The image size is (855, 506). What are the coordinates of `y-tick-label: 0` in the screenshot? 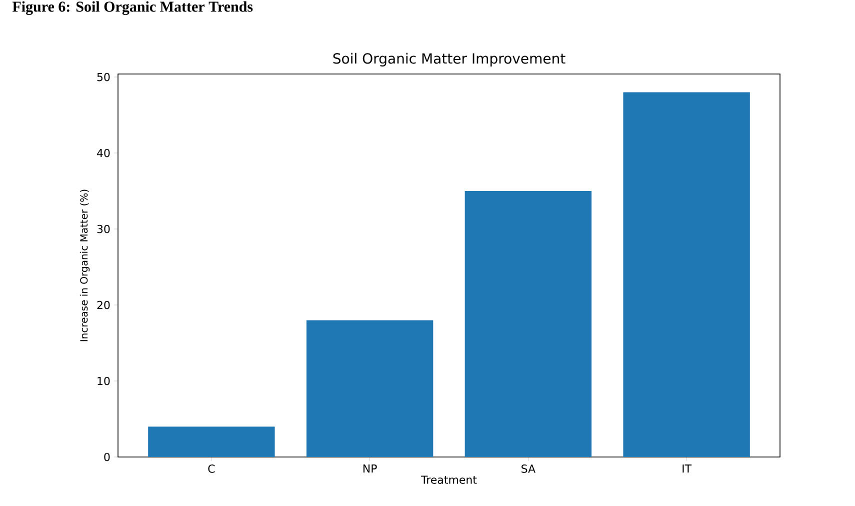 It's located at (107, 457).